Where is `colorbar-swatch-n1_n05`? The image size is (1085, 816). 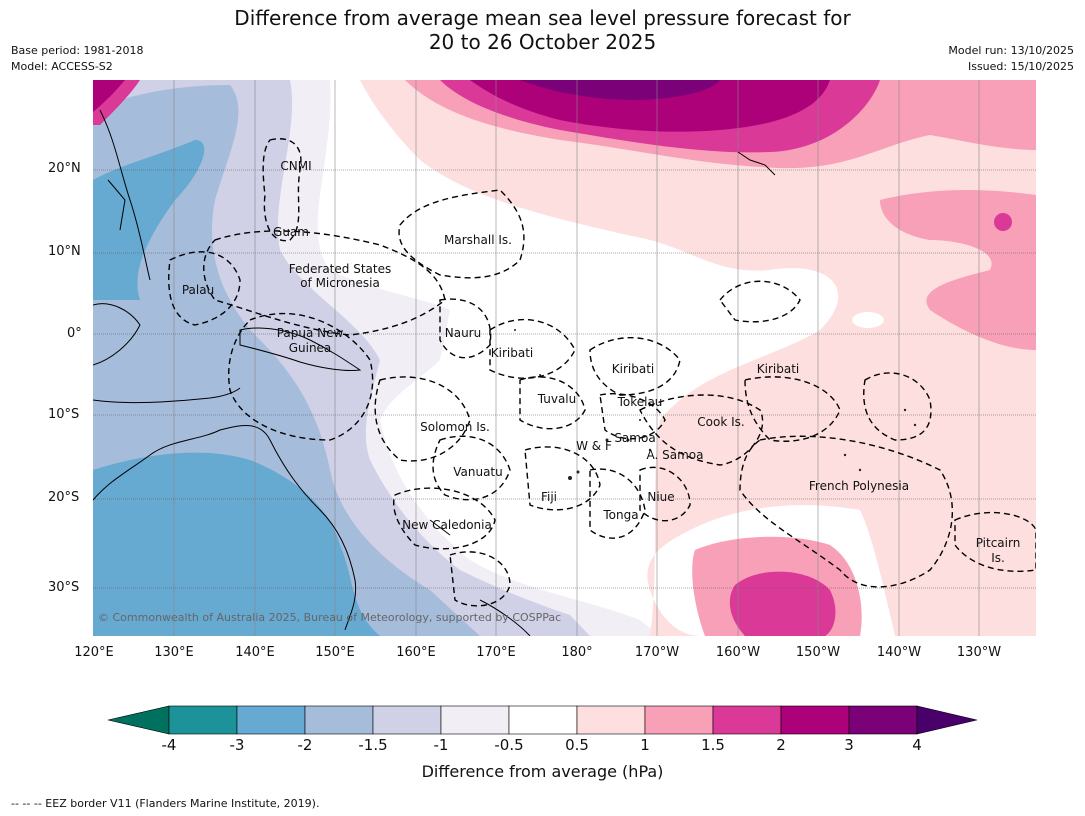
colorbar-swatch-n1_n05 is located at coordinates (475, 720).